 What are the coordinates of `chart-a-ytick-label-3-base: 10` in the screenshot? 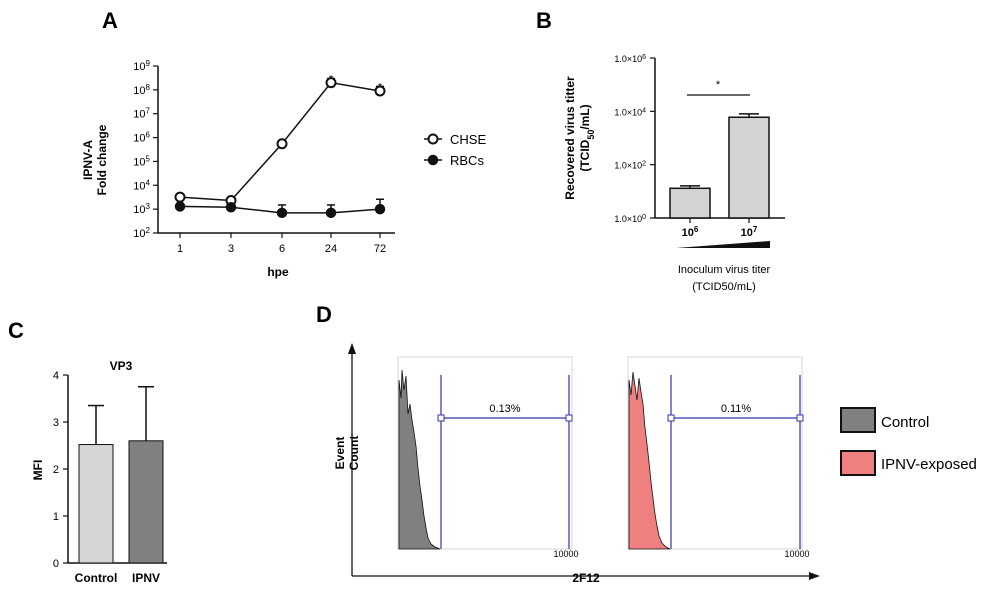 It's located at (139, 162).